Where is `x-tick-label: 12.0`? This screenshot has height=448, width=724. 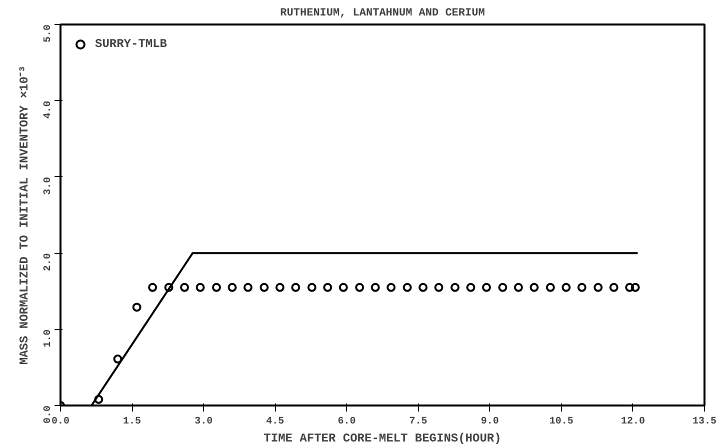
x-tick-label: 12.0 is located at coordinates (632, 422).